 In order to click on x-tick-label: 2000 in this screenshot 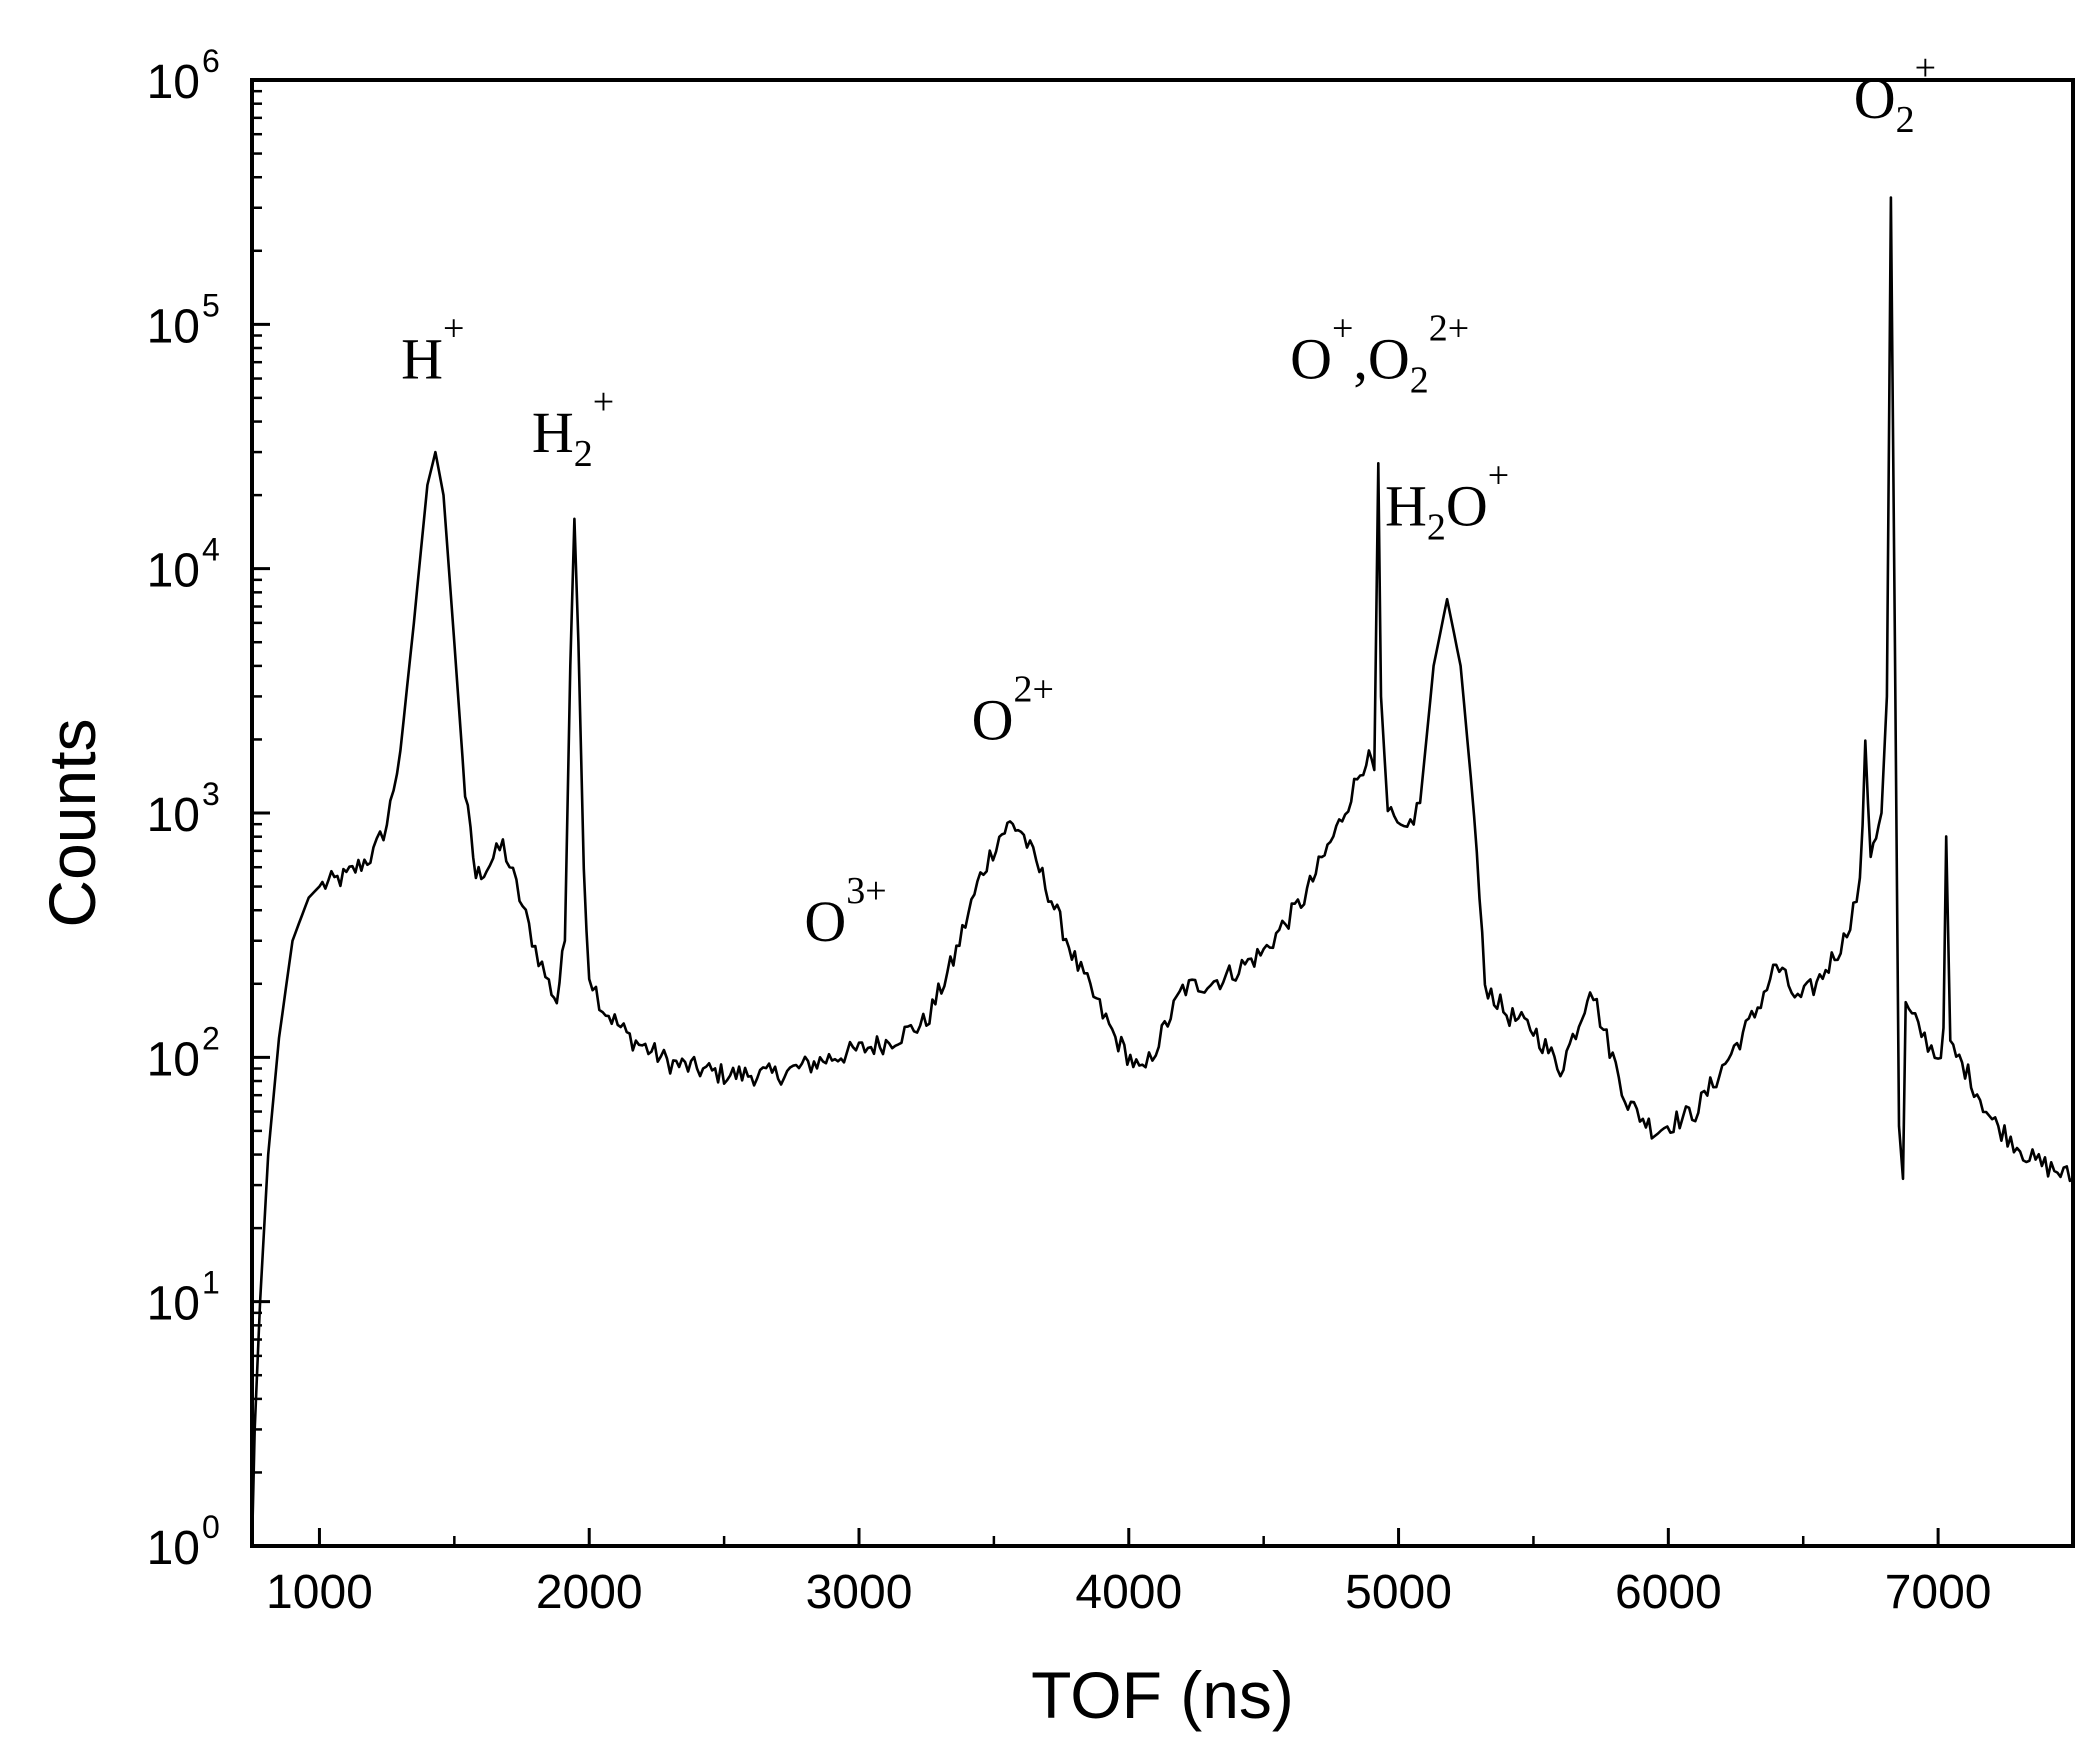, I will do `click(589, 1592)`.